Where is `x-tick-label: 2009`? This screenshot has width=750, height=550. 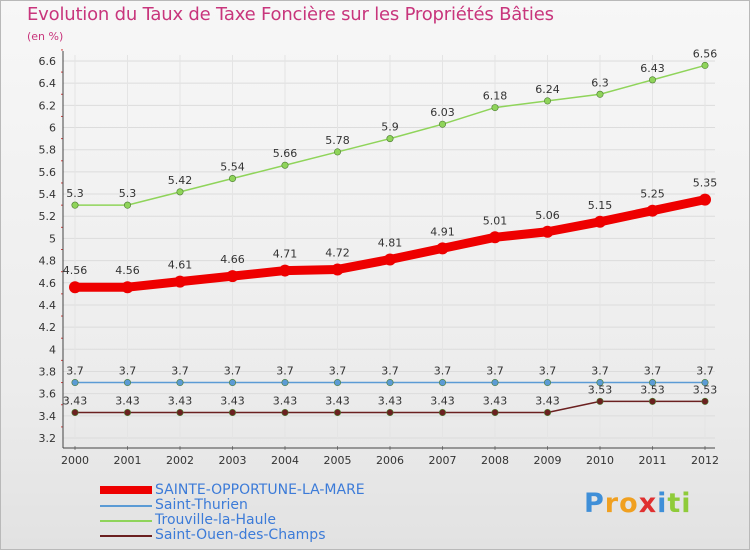 x-tick-label: 2009 is located at coordinates (548, 460).